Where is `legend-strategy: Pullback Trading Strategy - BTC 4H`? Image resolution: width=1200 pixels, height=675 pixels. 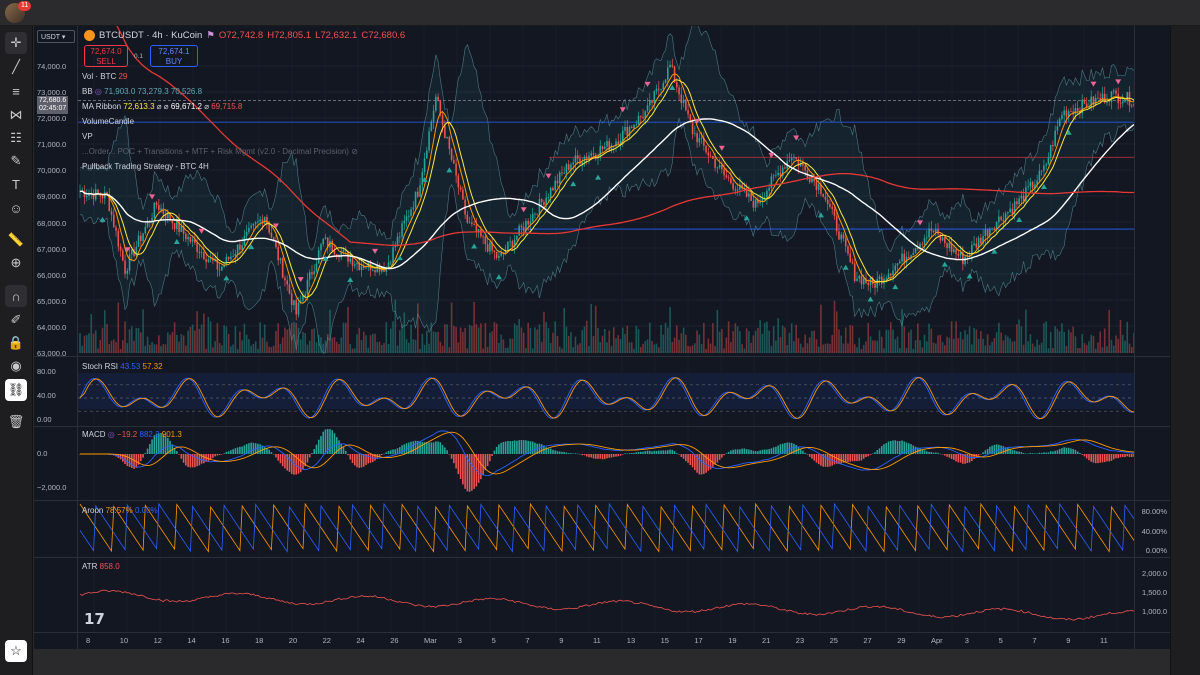
legend-strategy: Pullback Trading Strategy - BTC 4H is located at coordinates (145, 166).